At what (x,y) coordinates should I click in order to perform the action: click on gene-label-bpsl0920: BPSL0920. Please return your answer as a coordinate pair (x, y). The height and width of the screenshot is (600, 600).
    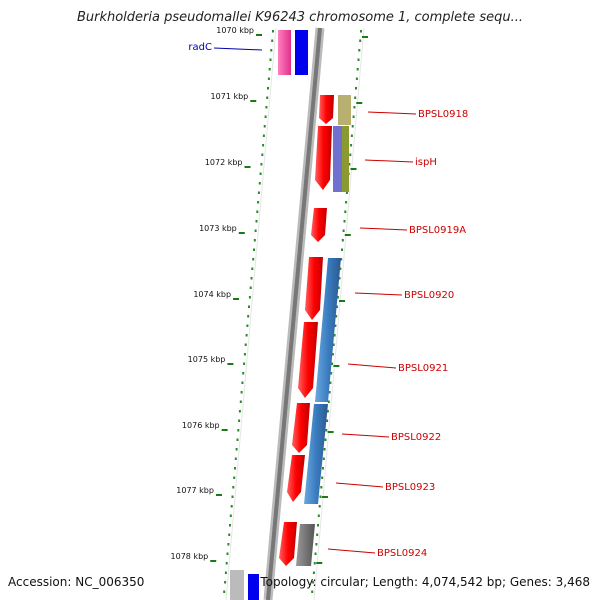
    Looking at the image, I should click on (429, 295).